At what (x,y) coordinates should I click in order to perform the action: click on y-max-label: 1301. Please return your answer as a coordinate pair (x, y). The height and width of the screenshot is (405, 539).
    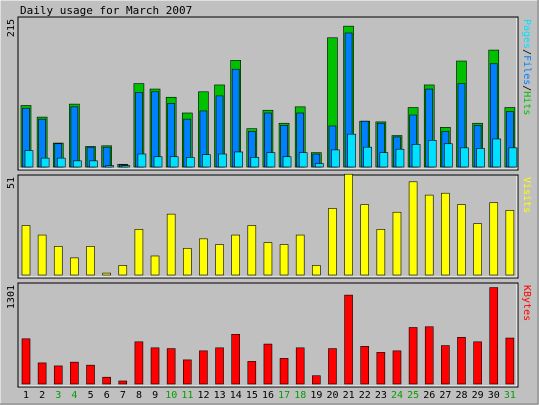
    Looking at the image, I should click on (11, 297).